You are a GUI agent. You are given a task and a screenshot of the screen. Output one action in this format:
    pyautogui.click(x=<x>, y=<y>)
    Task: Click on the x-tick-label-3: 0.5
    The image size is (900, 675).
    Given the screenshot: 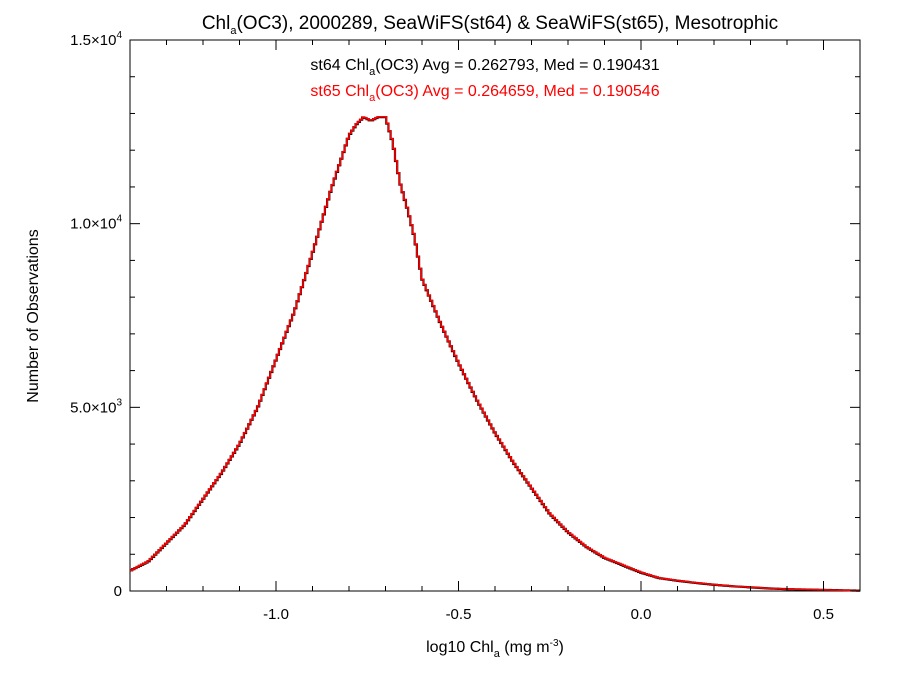 What is the action you would take?
    pyautogui.click(x=823, y=614)
    